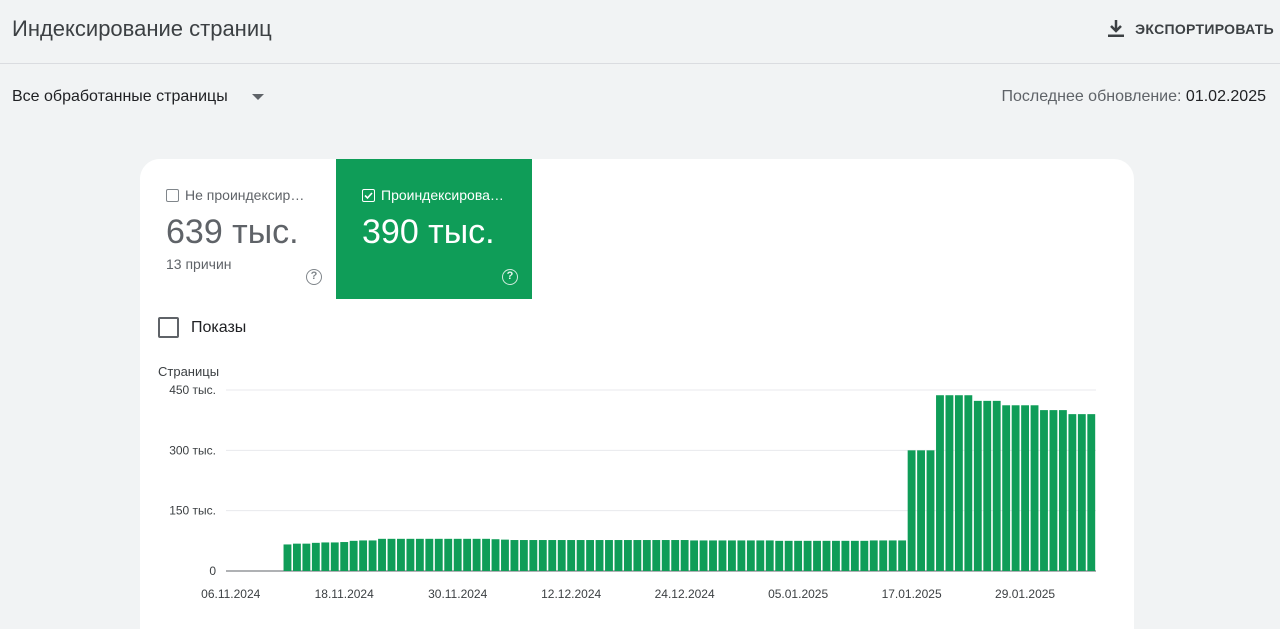 Image resolution: width=1280 pixels, height=629 pixels. I want to click on export-button: ЭКСПОРТИРОВАТЬ, so click(1190, 29).